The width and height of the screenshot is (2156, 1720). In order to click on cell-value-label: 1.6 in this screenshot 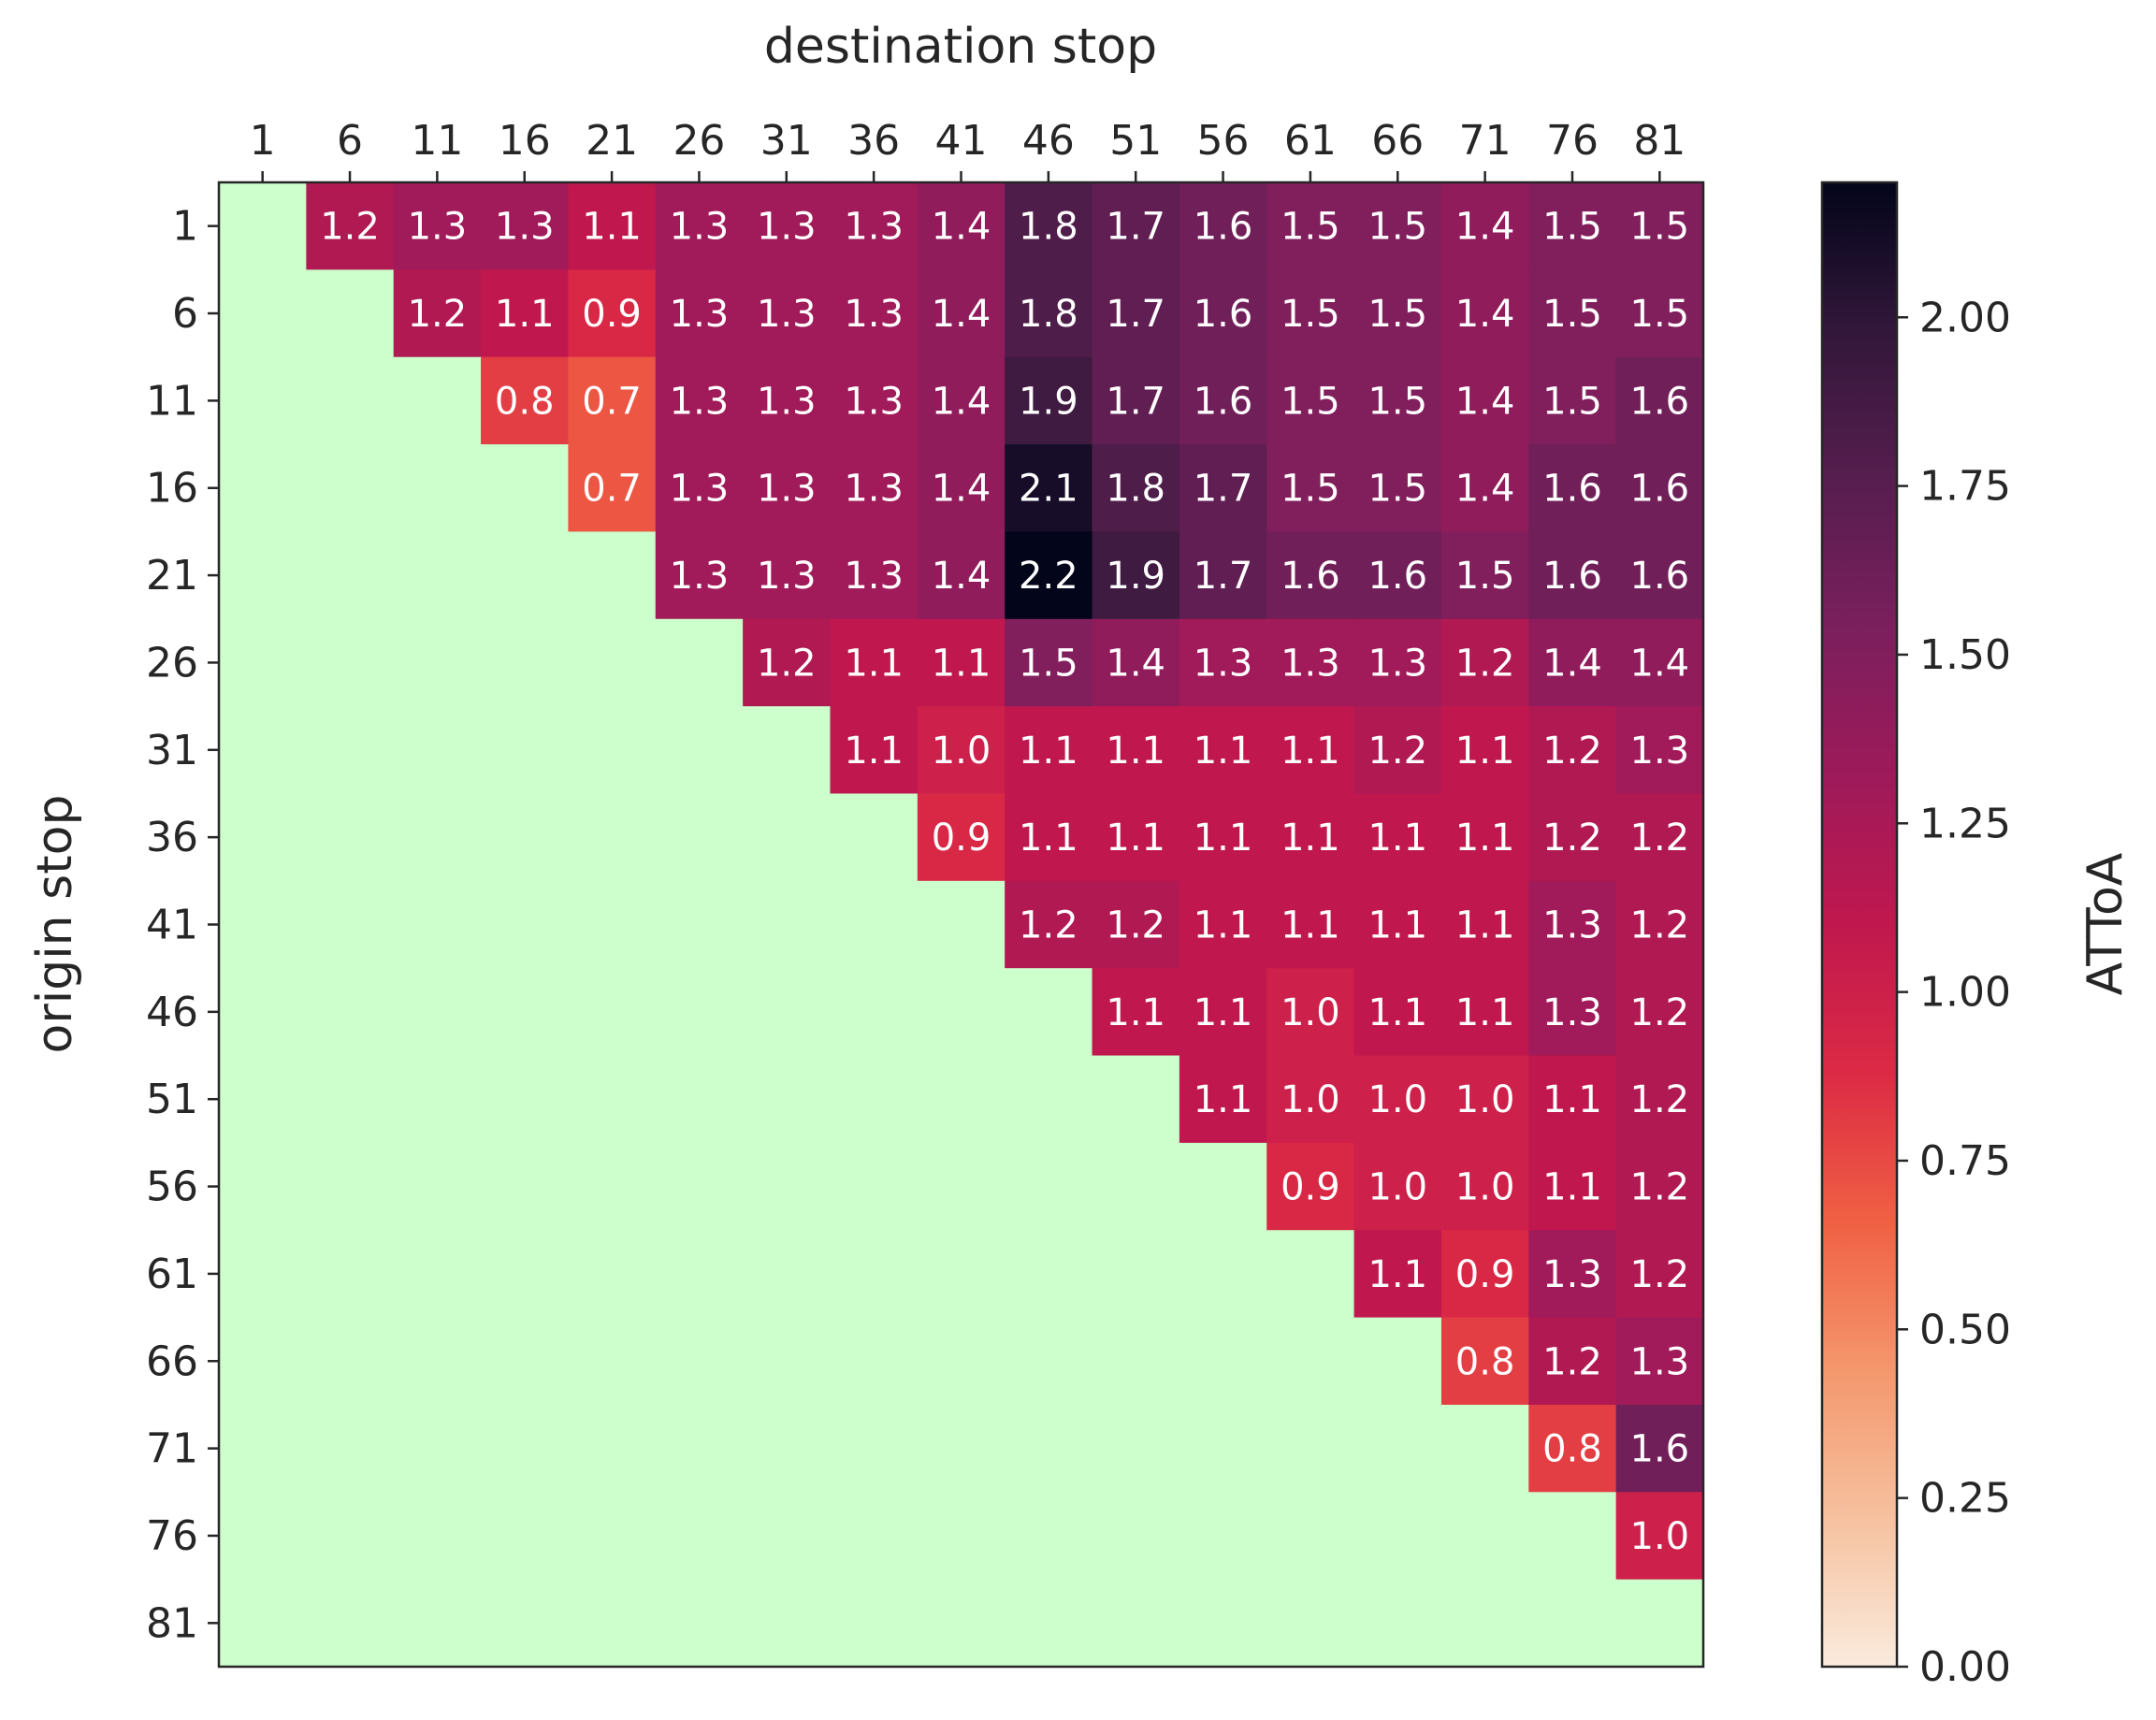, I will do `click(1660, 576)`.